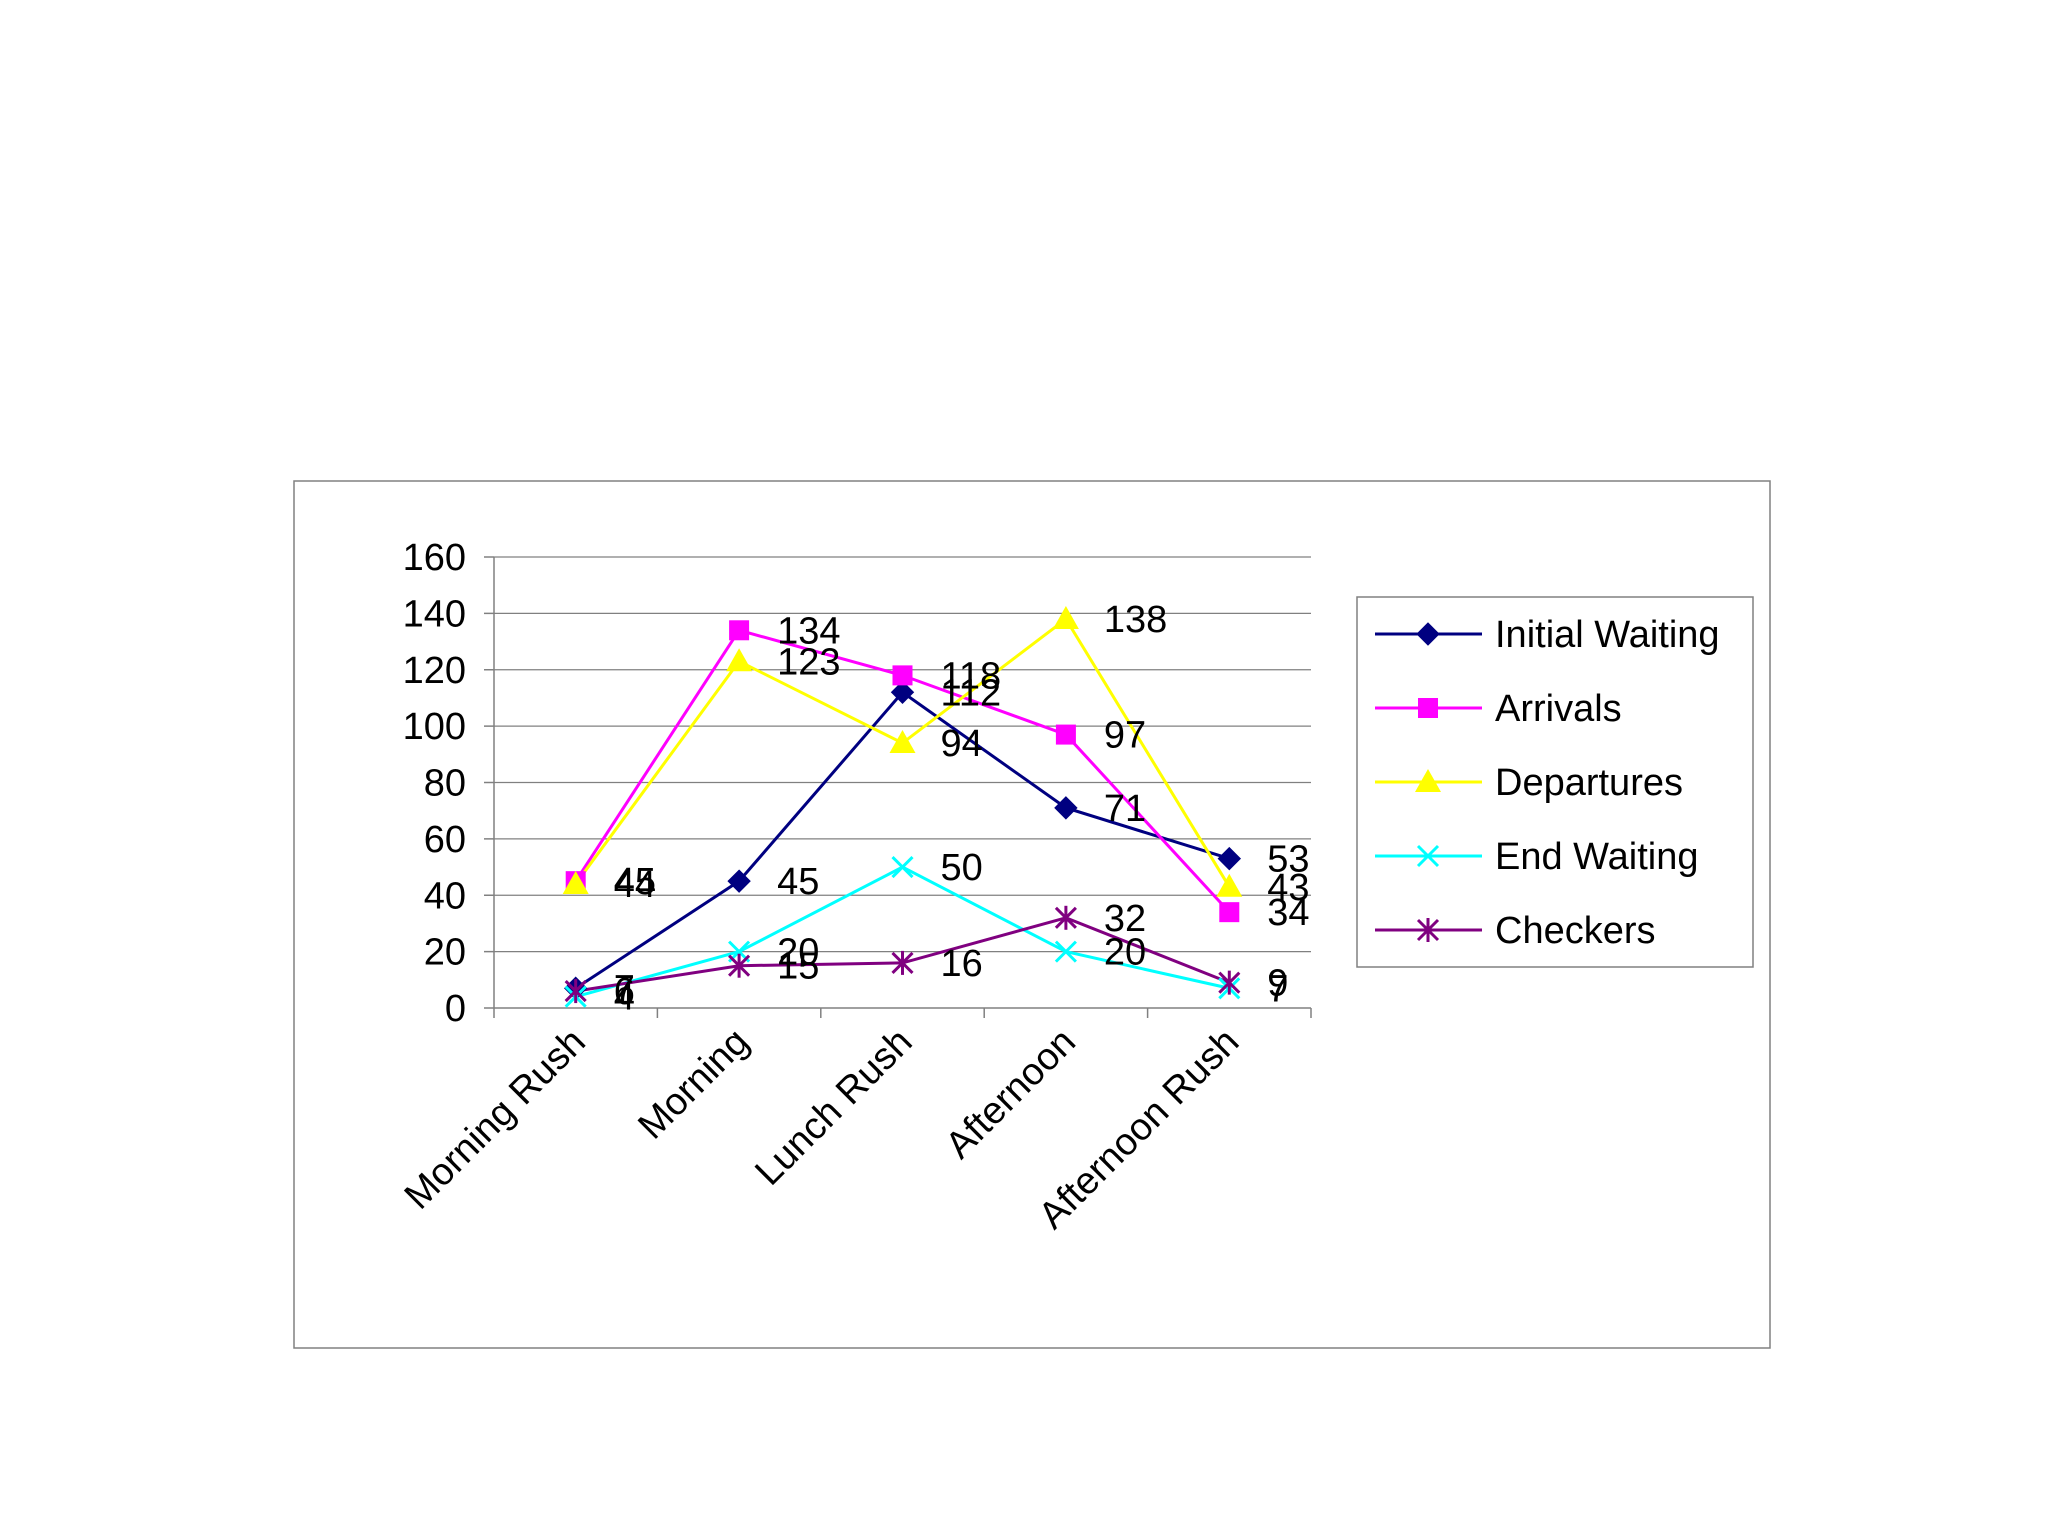  Describe the element at coordinates (1288, 860) in the screenshot. I see `data-label: 53` at that location.